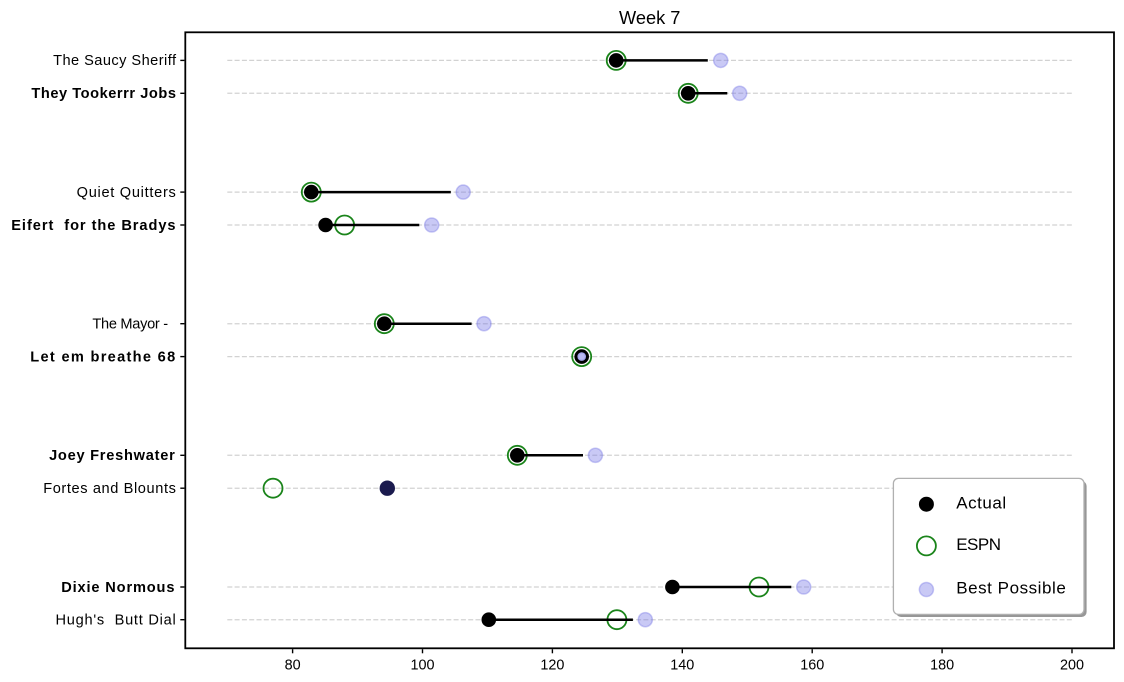  What do you see at coordinates (118, 588) in the screenshot?
I see `svg-text: Dixie Normous` at bounding box center [118, 588].